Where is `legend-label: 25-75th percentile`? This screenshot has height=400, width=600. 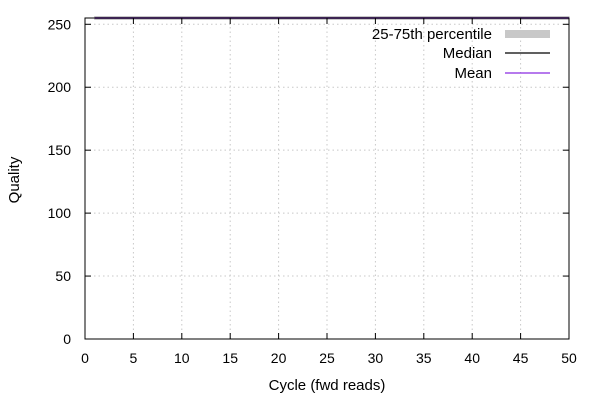
legend-label: 25-75th percentile is located at coordinates (432, 34).